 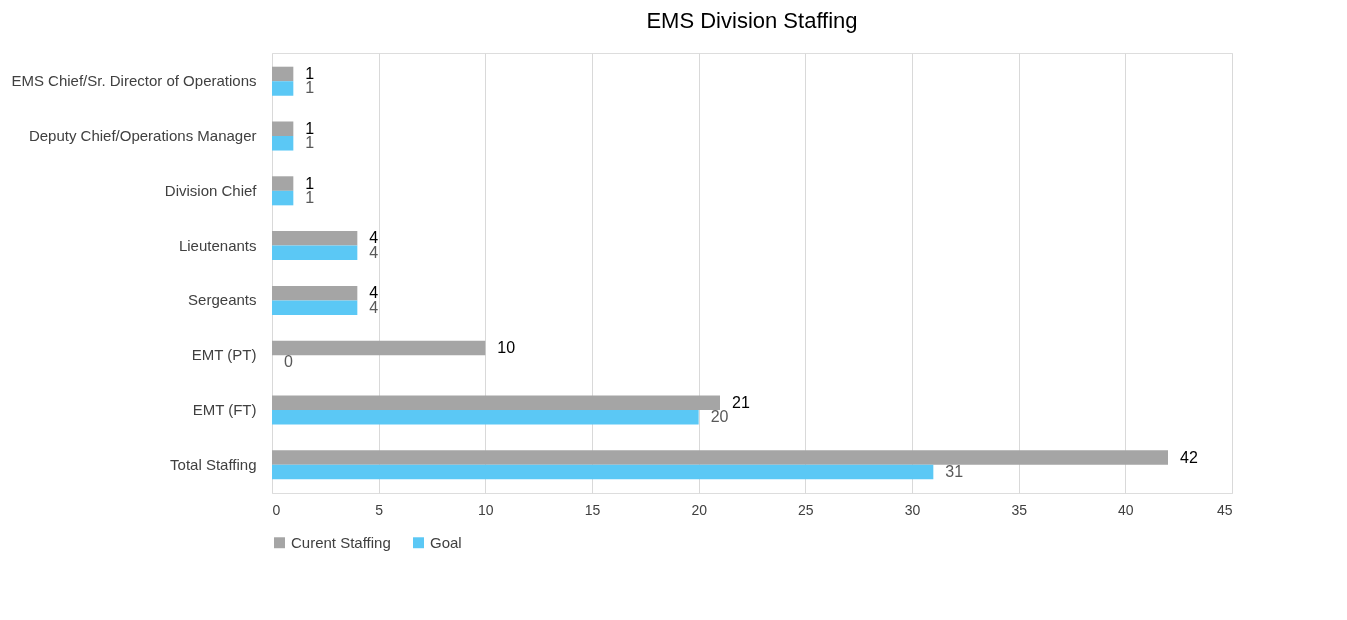 I want to click on data-label: 0, so click(x=288, y=362).